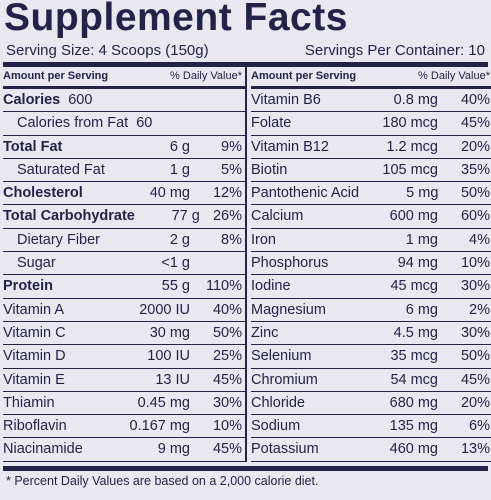  I want to click on nutrient-row: Protein 55 g 110%, so click(124, 287).